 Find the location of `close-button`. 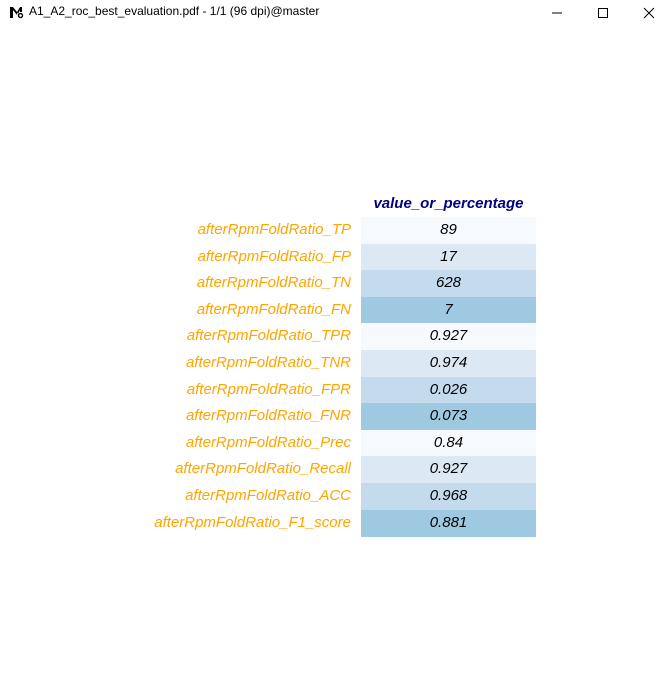

close-button is located at coordinates (649, 13).